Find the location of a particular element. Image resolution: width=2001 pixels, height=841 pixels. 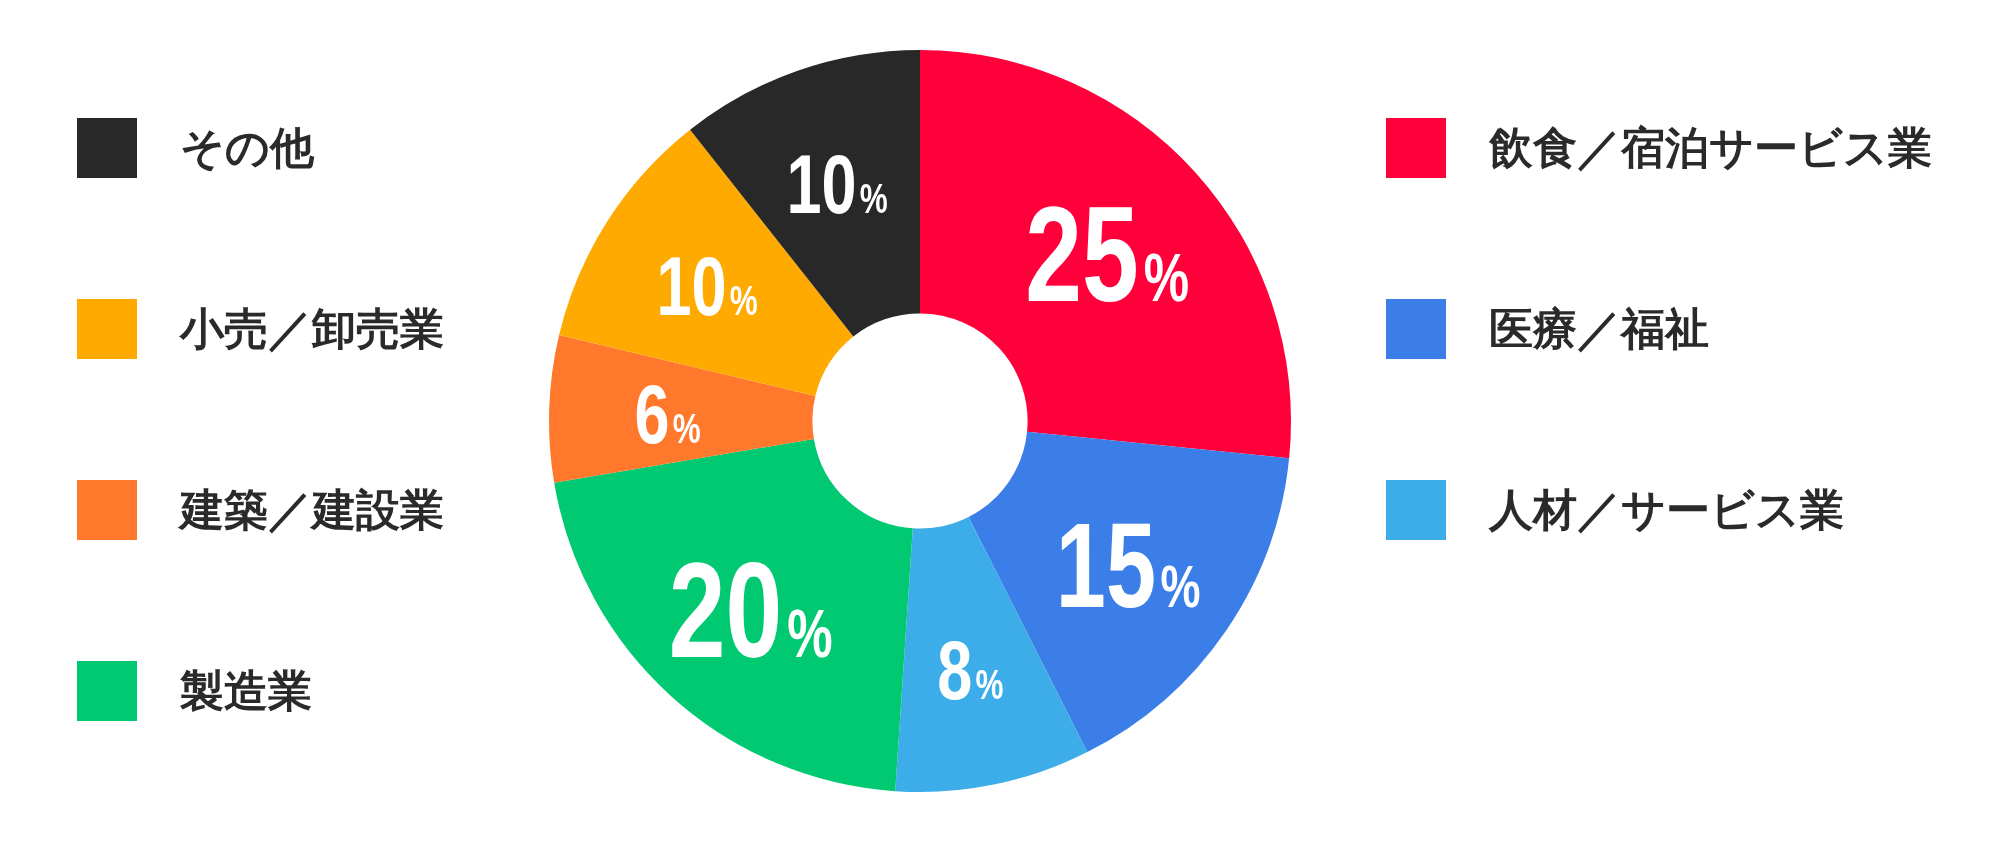

legend-label: 建築／建設業 is located at coordinates (312, 510).